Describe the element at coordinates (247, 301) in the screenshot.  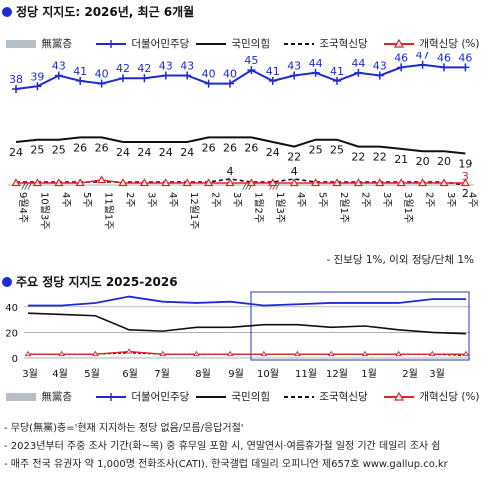
I see `dem-line` at that location.